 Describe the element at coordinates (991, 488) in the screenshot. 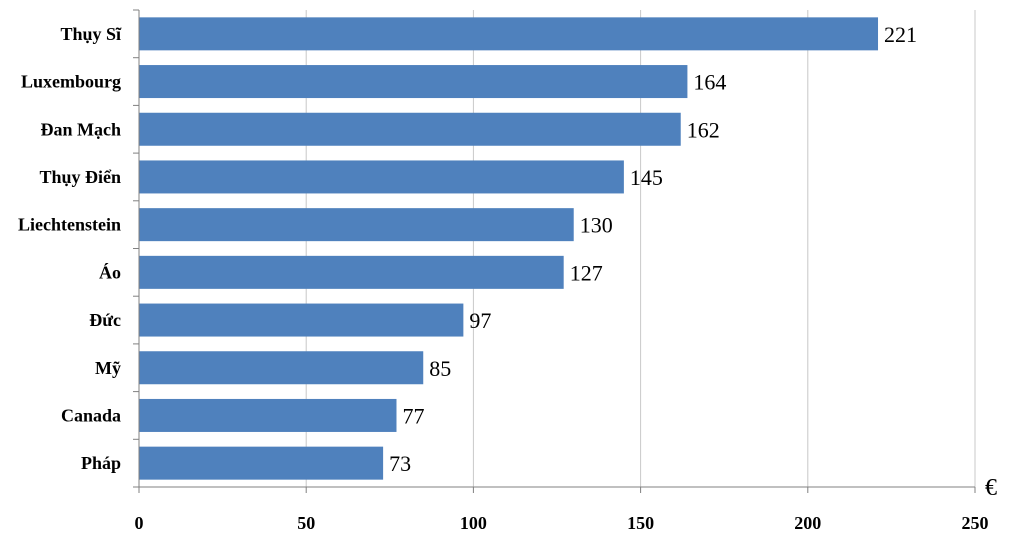

I see `x-axis-unit-label: €` at that location.